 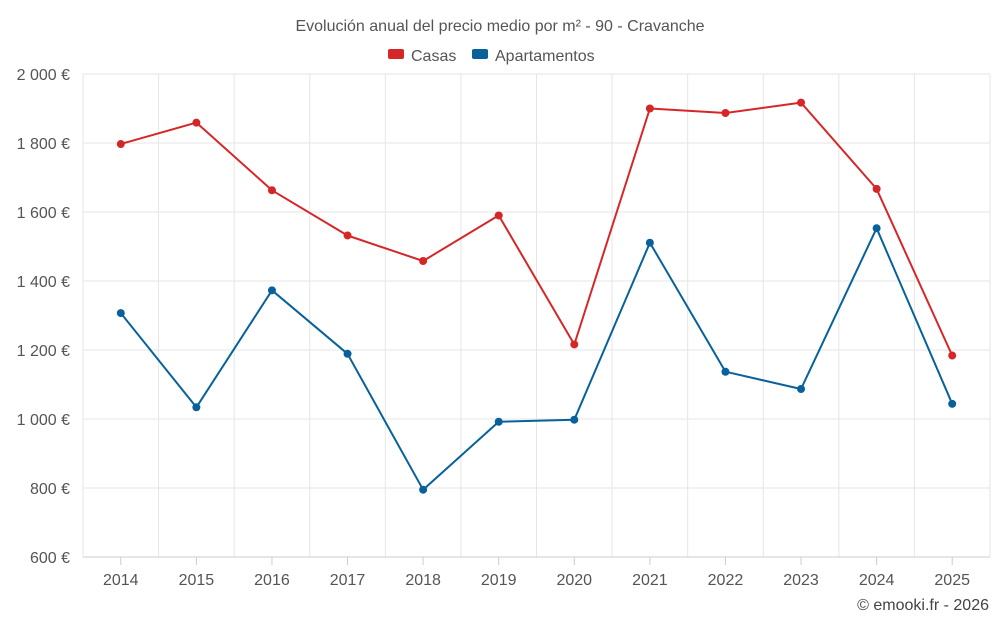 What do you see at coordinates (43, 420) in the screenshot?
I see `y-tick-label: 1 000 €` at bounding box center [43, 420].